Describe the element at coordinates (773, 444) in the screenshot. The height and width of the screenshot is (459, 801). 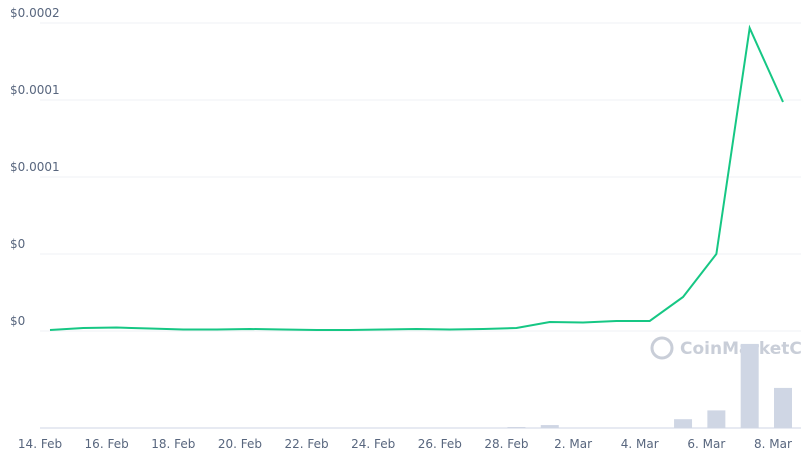
I see `x-tick-label: 8. Mar` at that location.